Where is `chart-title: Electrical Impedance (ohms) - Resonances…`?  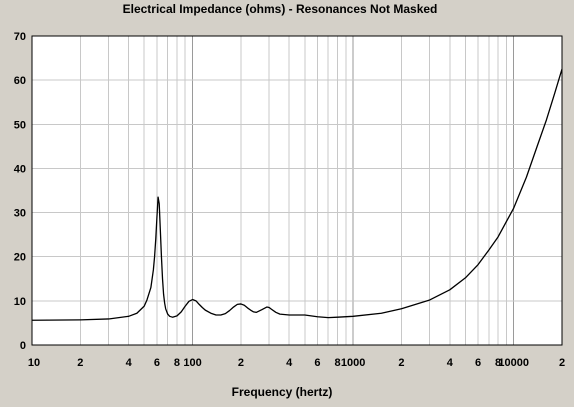 chart-title: Electrical Impedance (ohms) - Resonances… is located at coordinates (280, 9).